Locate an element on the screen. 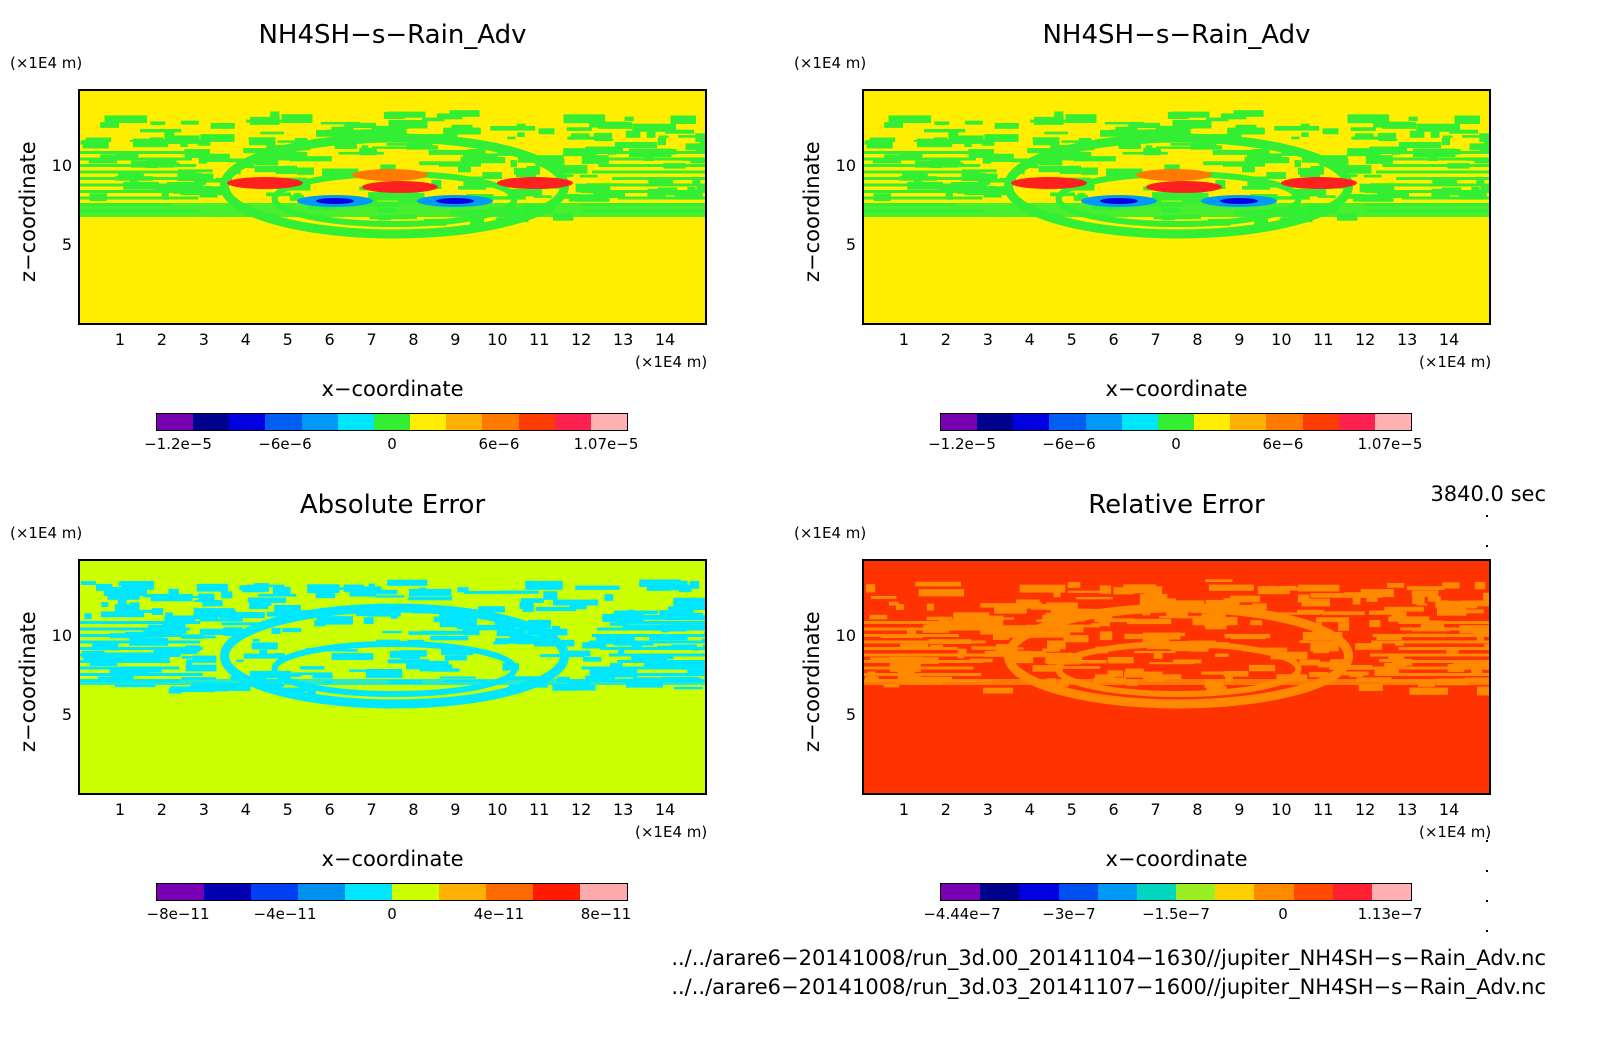 The image size is (1604, 1054). x-tick-label: 3 is located at coordinates (203, 809).